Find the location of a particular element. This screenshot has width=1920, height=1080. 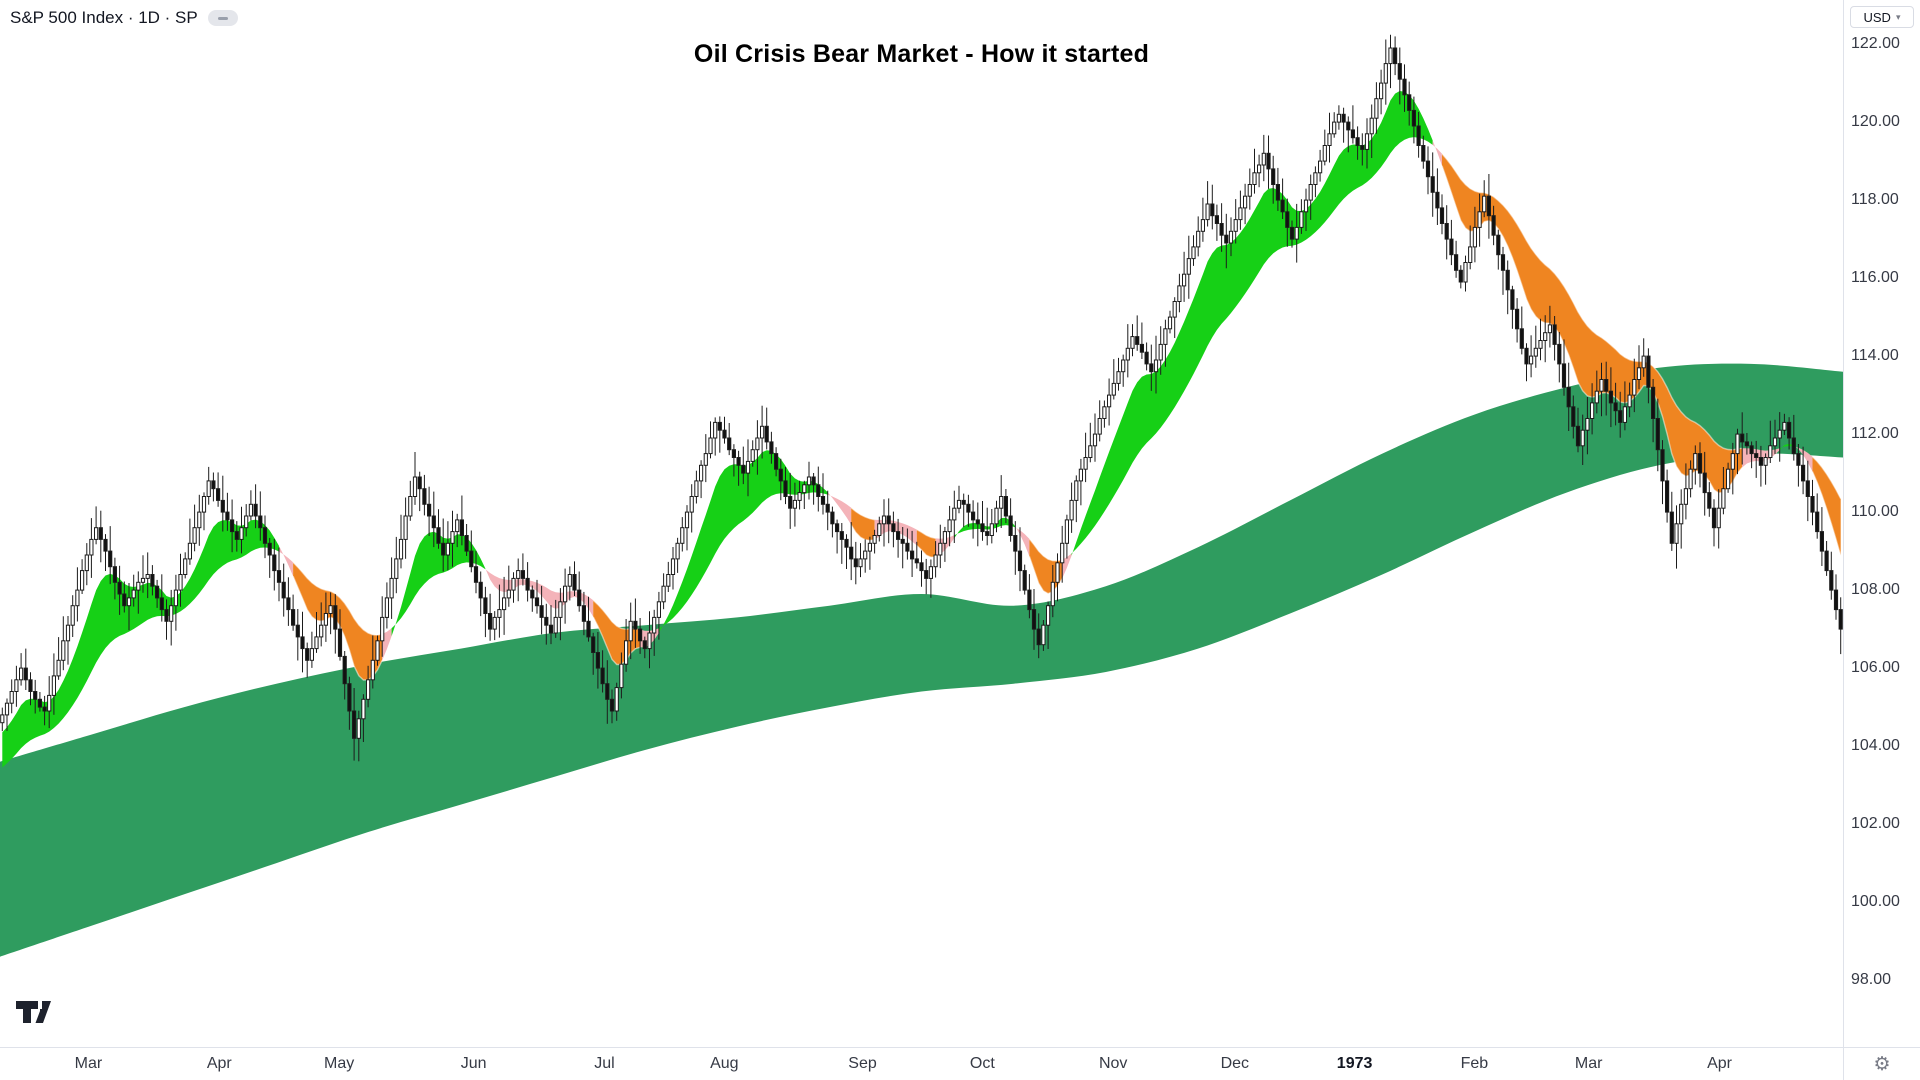

time-axis-label: 1973 is located at coordinates (1354, 1063).